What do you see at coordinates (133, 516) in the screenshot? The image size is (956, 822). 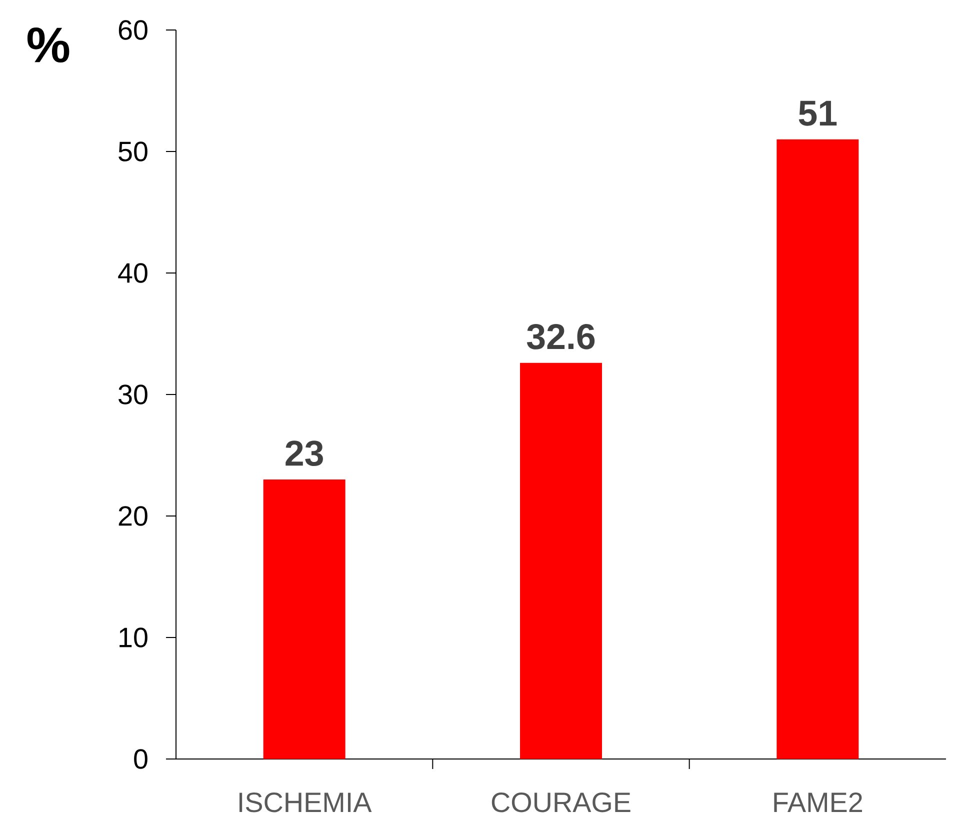 I see `y-tick-label: 20` at bounding box center [133, 516].